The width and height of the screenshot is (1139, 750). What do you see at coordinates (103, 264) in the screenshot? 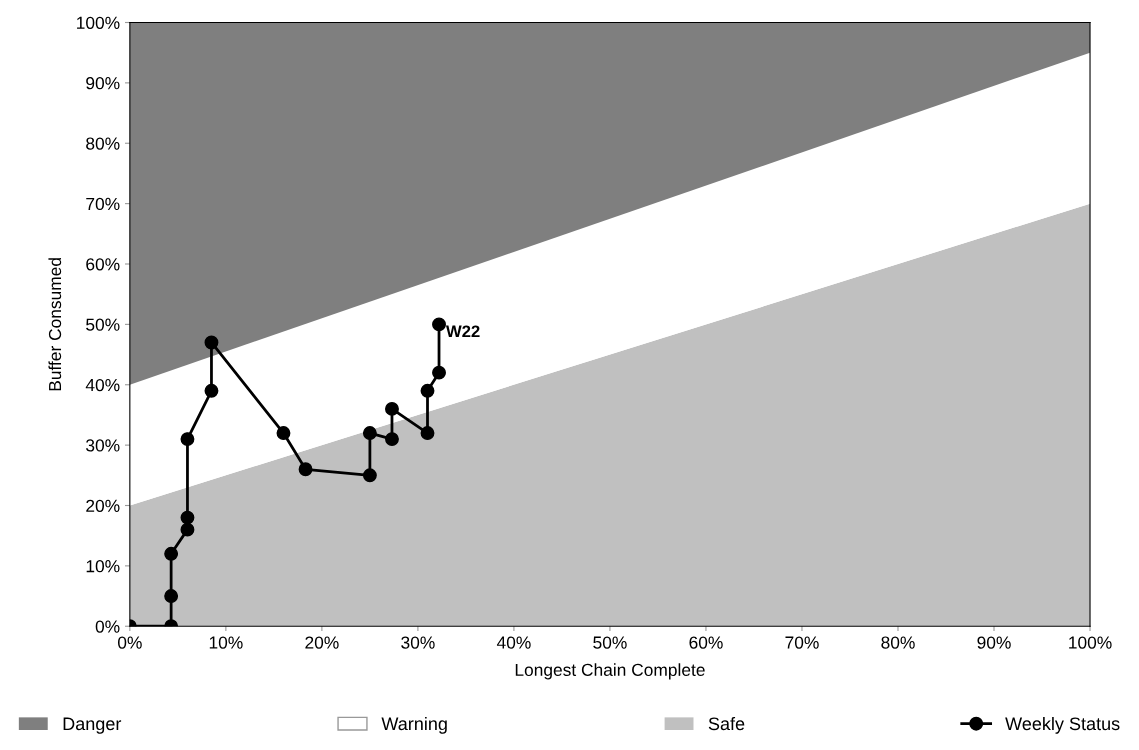
I see `y-tick-label: 60%` at bounding box center [103, 264].